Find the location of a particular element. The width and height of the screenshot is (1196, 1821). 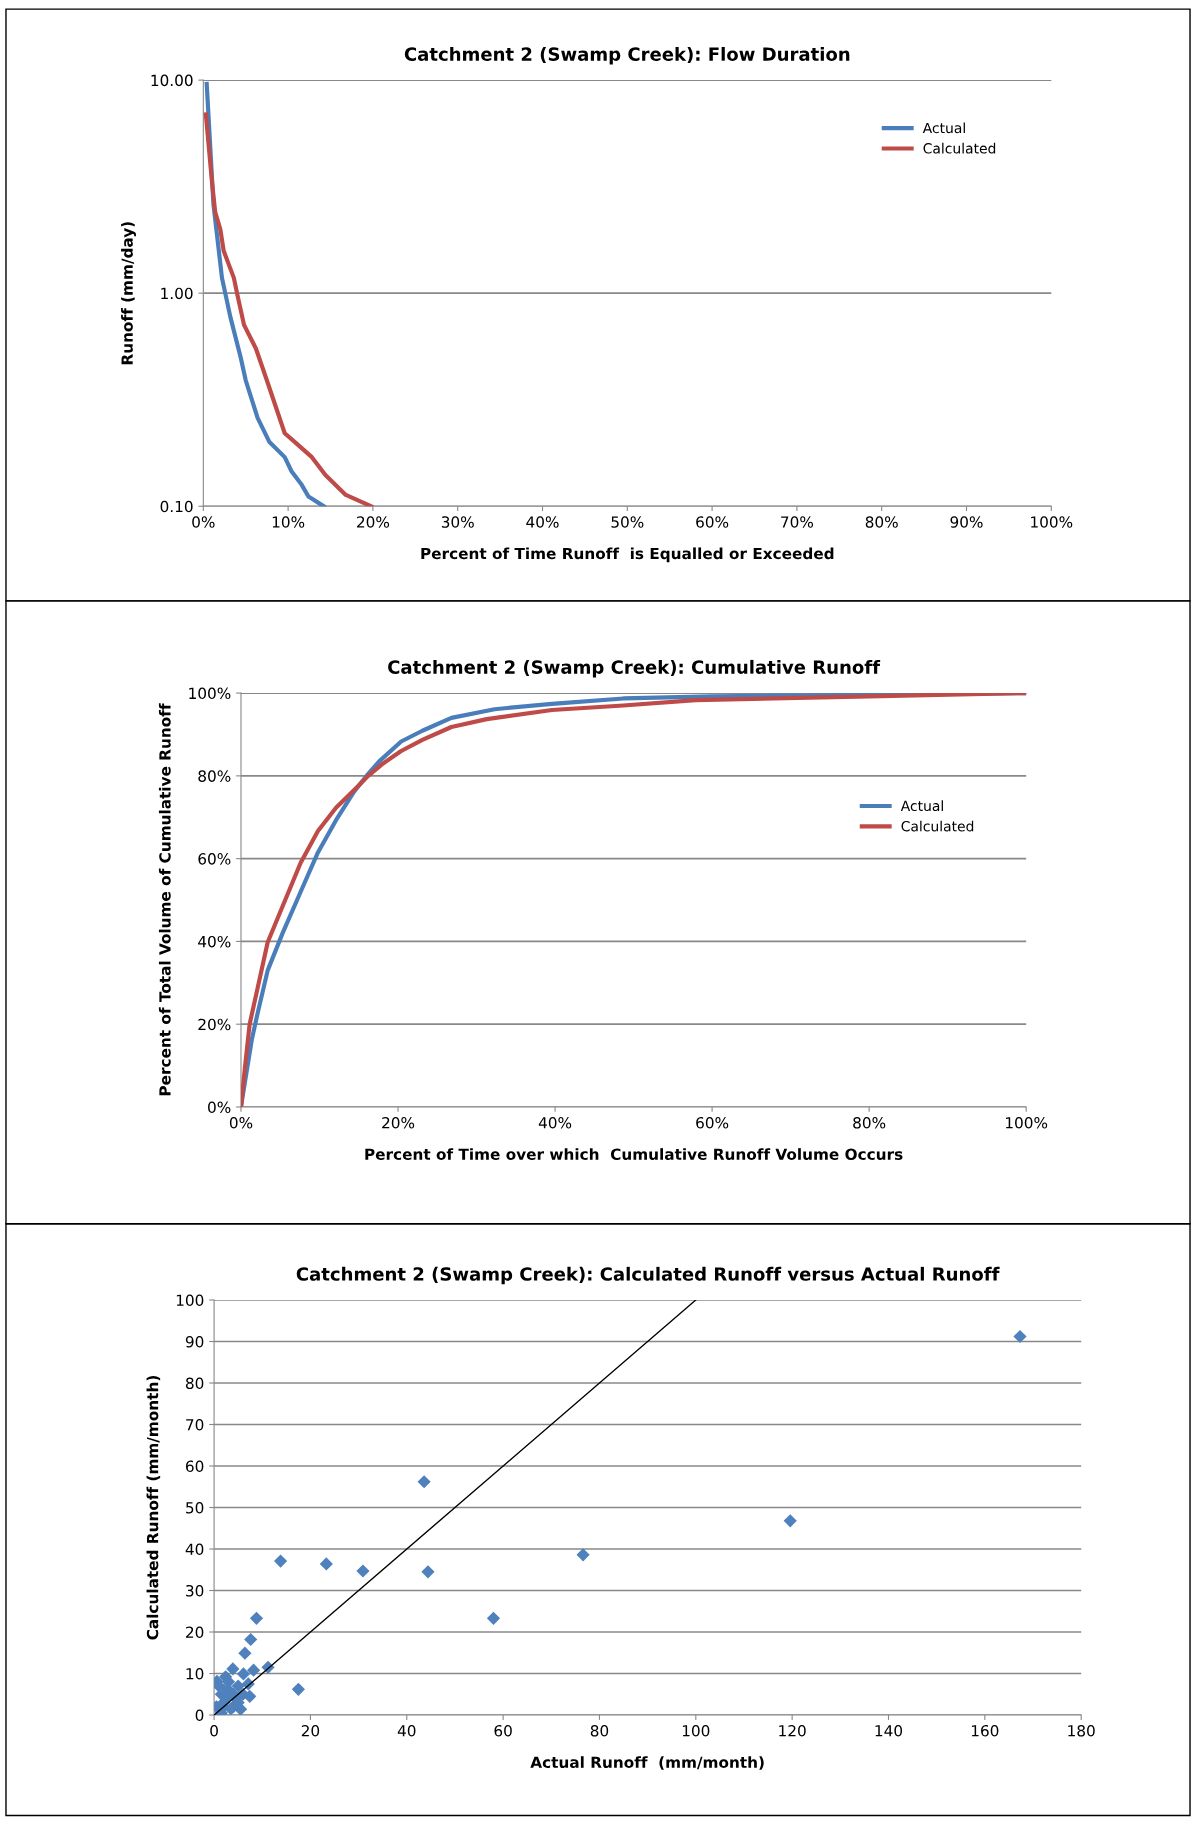

y-tick-label: 0% is located at coordinates (219, 1107).